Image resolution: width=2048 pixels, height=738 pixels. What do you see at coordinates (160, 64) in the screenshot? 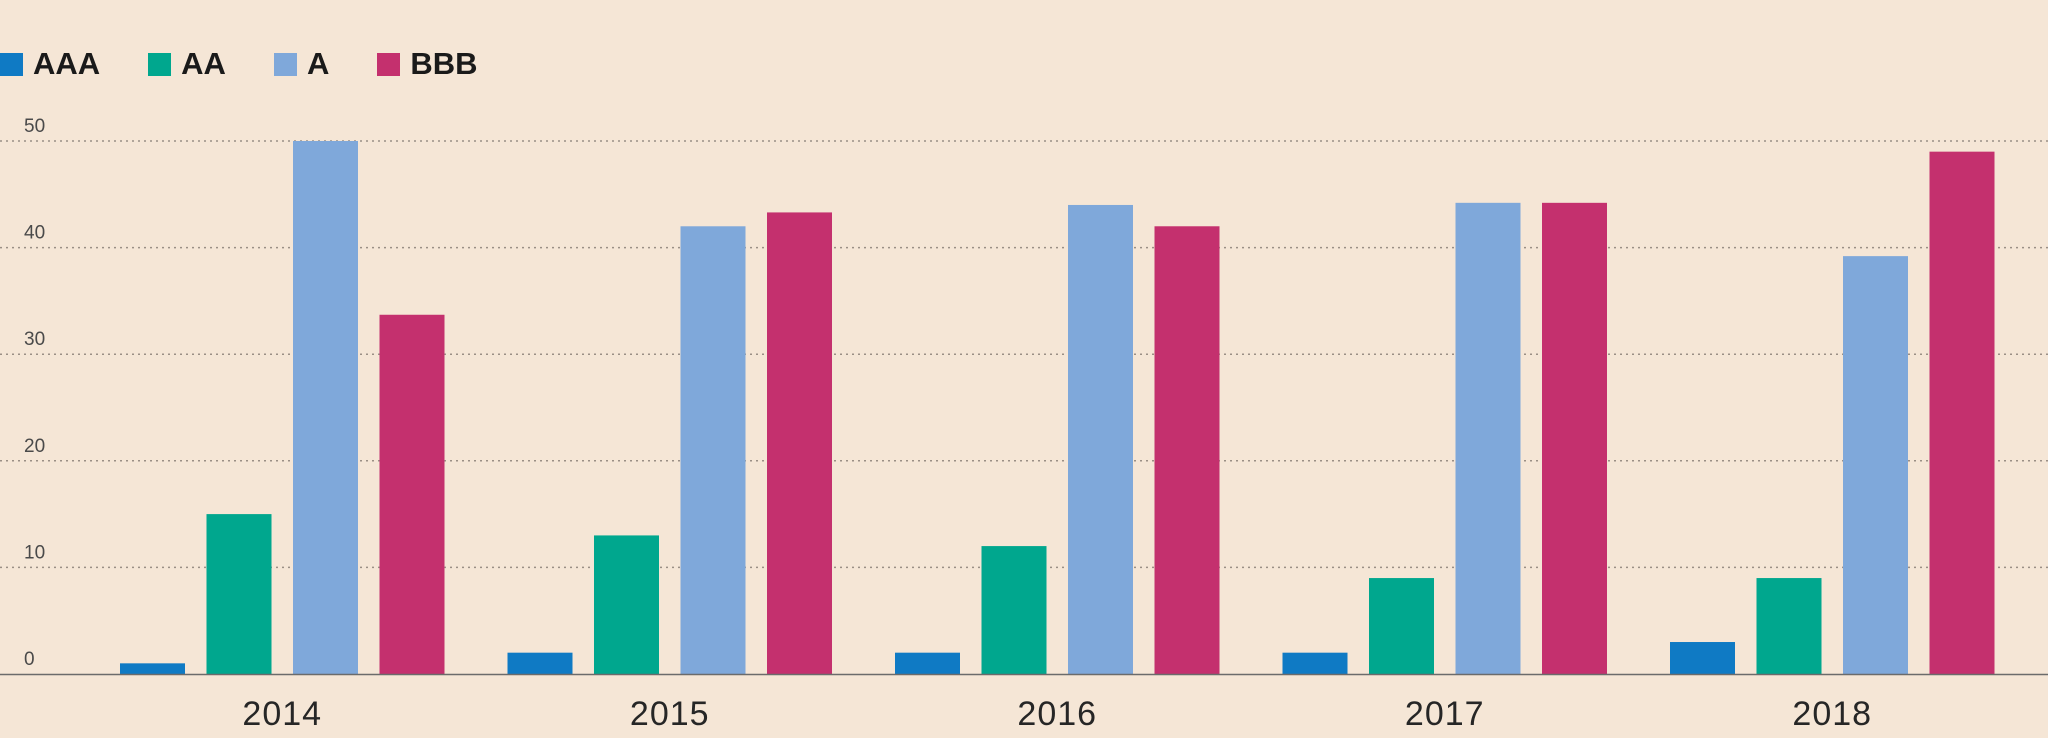
I see `legend-swatch-aa` at bounding box center [160, 64].